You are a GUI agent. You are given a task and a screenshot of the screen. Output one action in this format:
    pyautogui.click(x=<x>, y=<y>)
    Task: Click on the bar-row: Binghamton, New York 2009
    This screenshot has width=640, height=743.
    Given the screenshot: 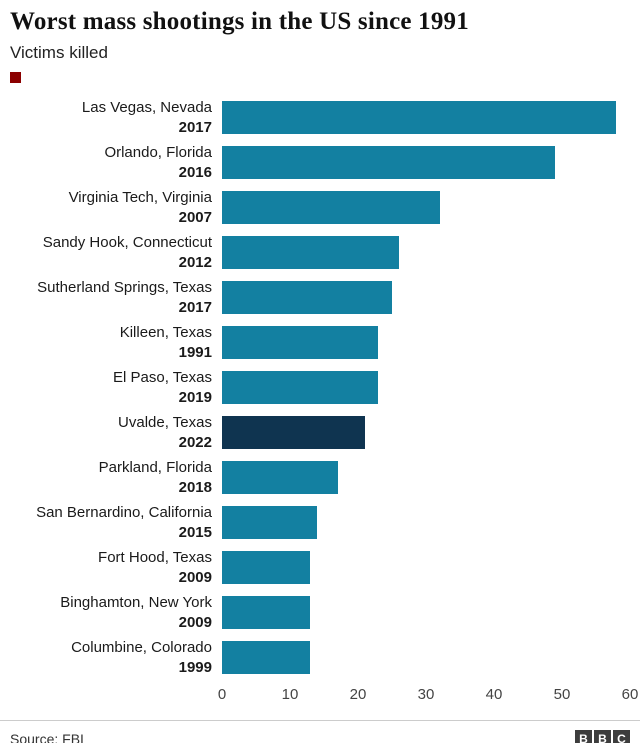 What is the action you would take?
    pyautogui.click(x=320, y=612)
    